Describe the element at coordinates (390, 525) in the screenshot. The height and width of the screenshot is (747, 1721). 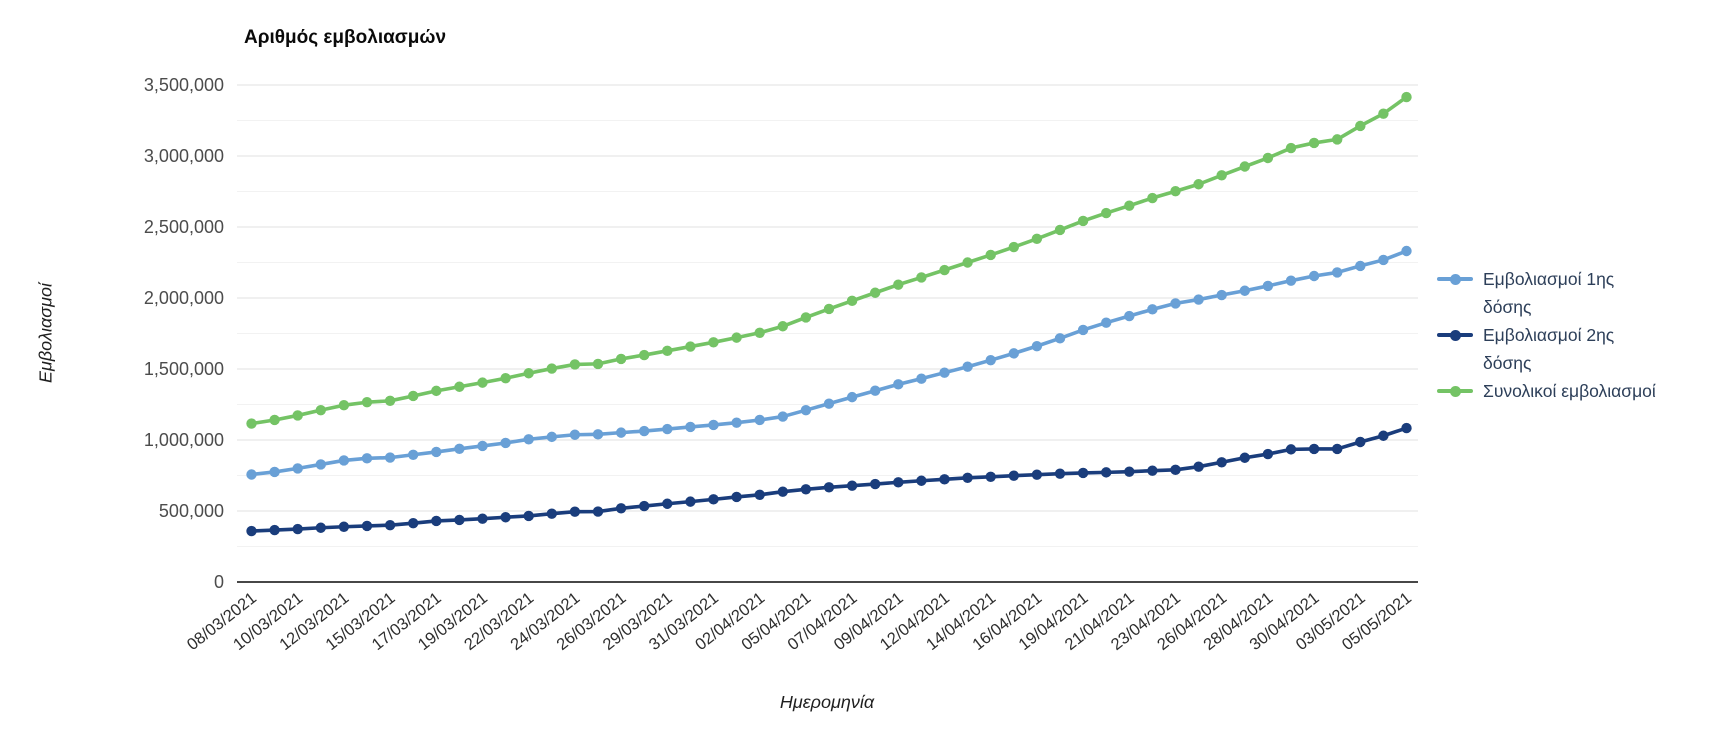
I see `data-point: 15/03/2021: 400,000` at that location.